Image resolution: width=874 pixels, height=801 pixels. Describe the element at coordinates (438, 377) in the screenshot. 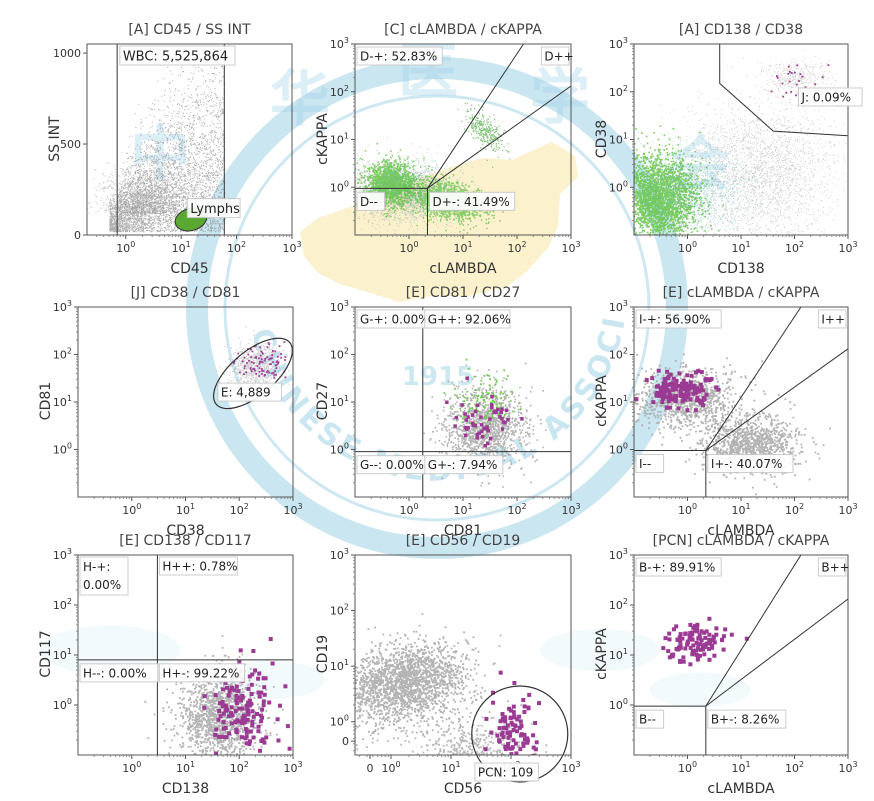

I see `watermark-year: 1915` at that location.